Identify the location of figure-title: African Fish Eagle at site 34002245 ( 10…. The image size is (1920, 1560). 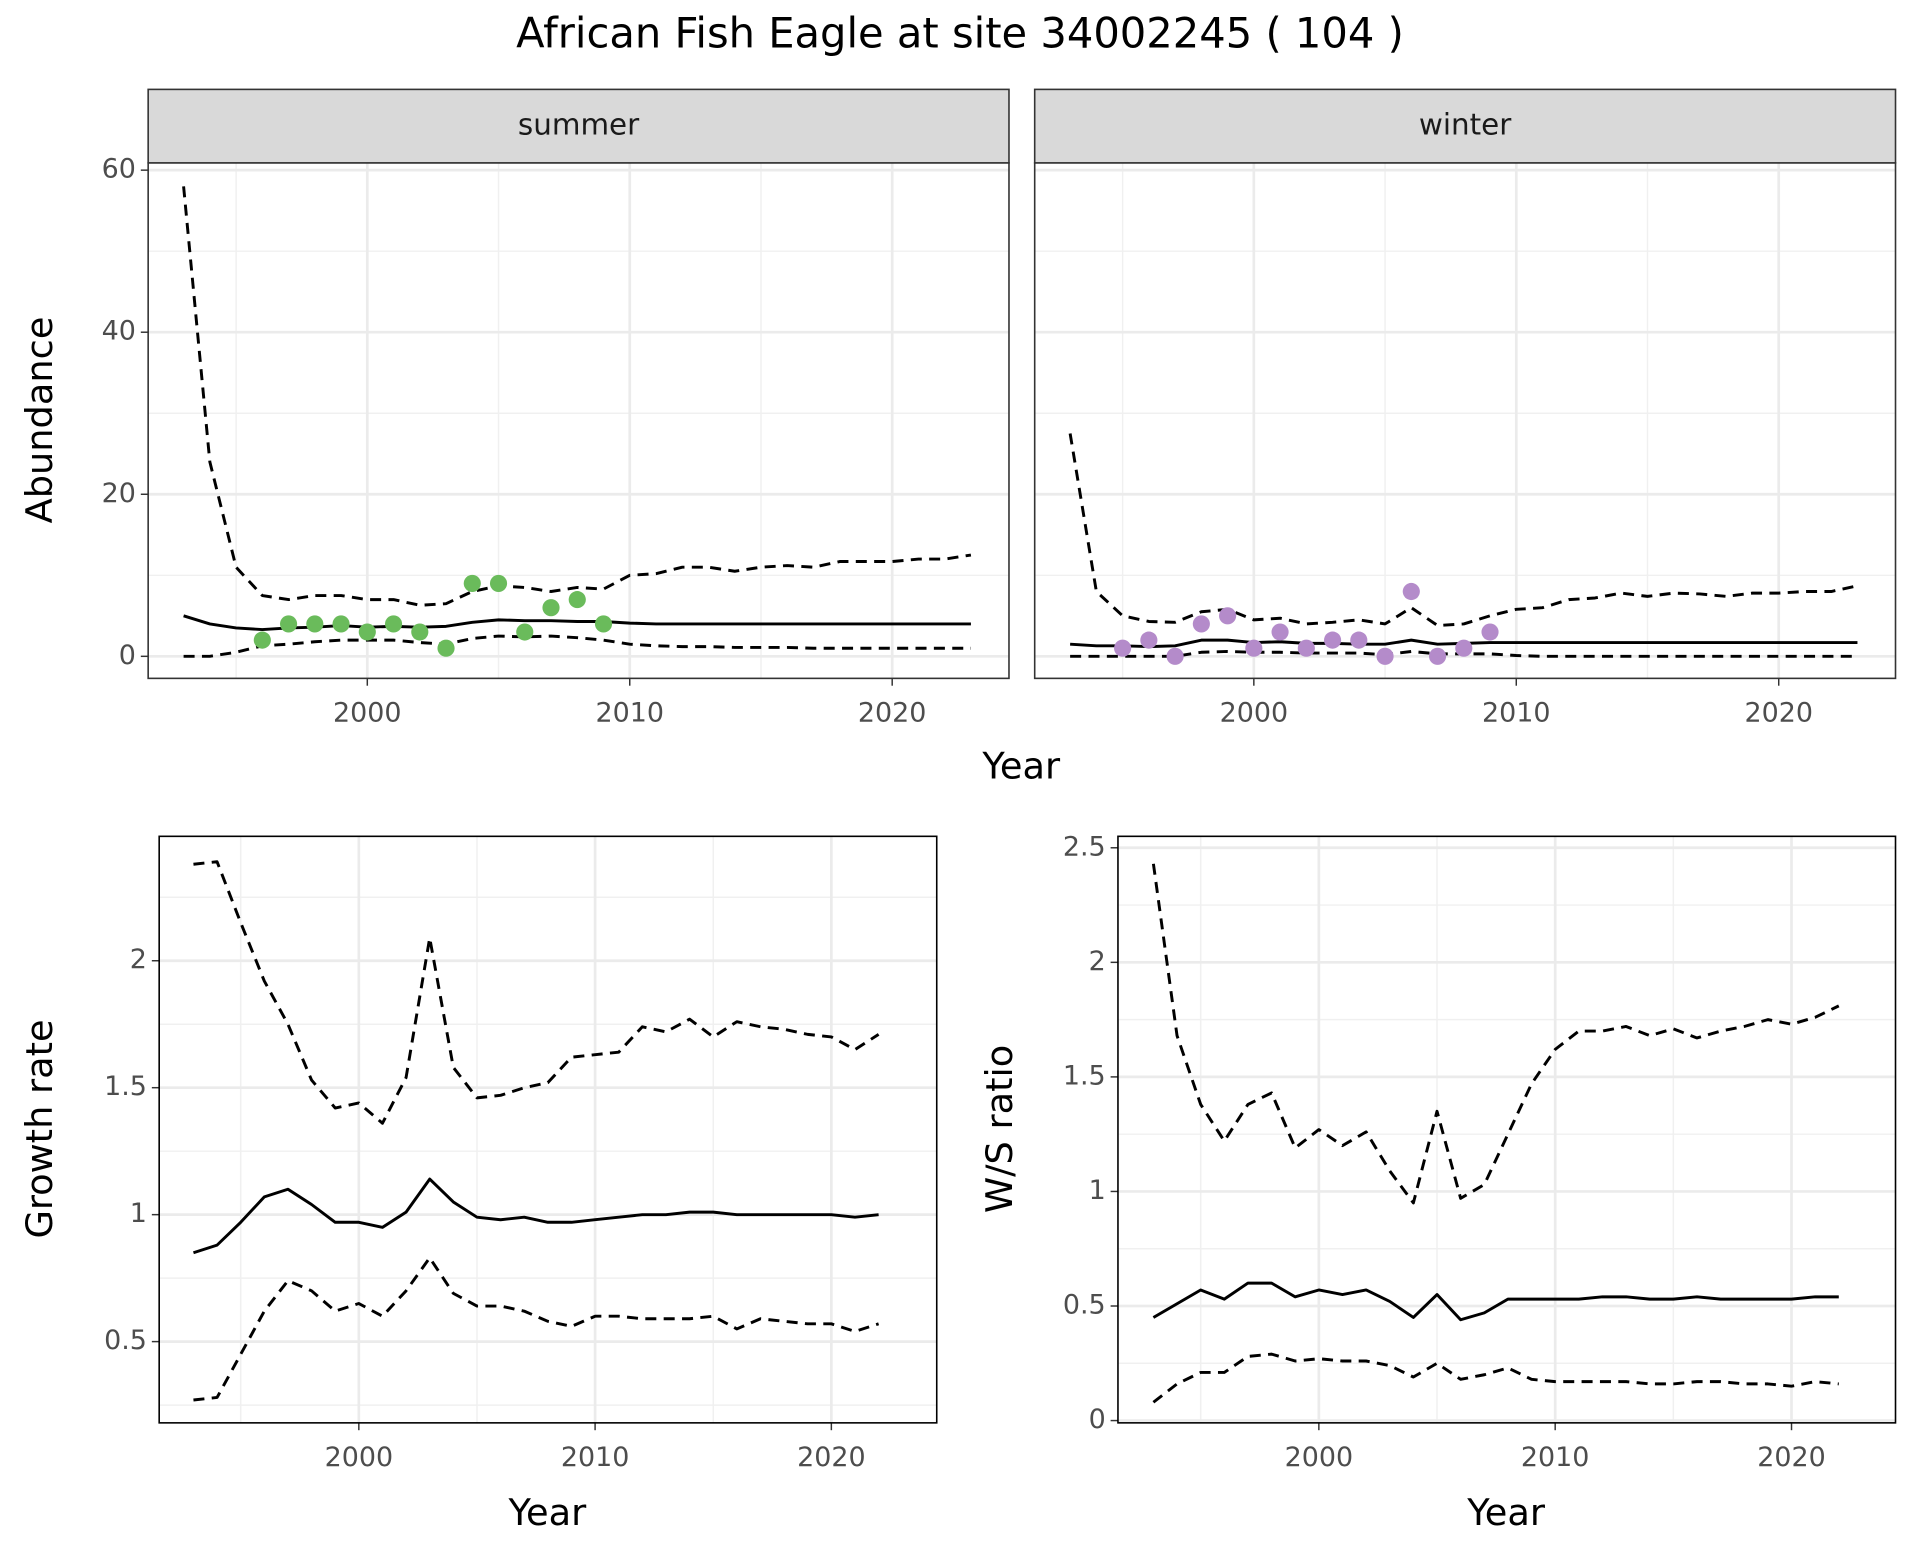
(960, 33).